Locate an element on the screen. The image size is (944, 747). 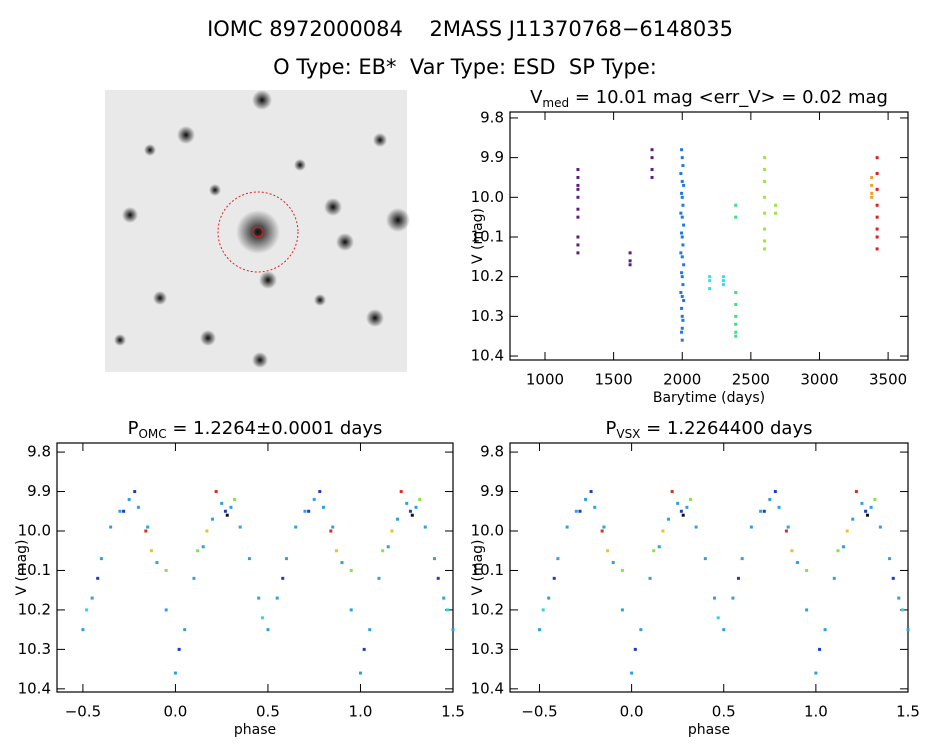
x-axis-label: Barytime (days) is located at coordinates (709, 398).